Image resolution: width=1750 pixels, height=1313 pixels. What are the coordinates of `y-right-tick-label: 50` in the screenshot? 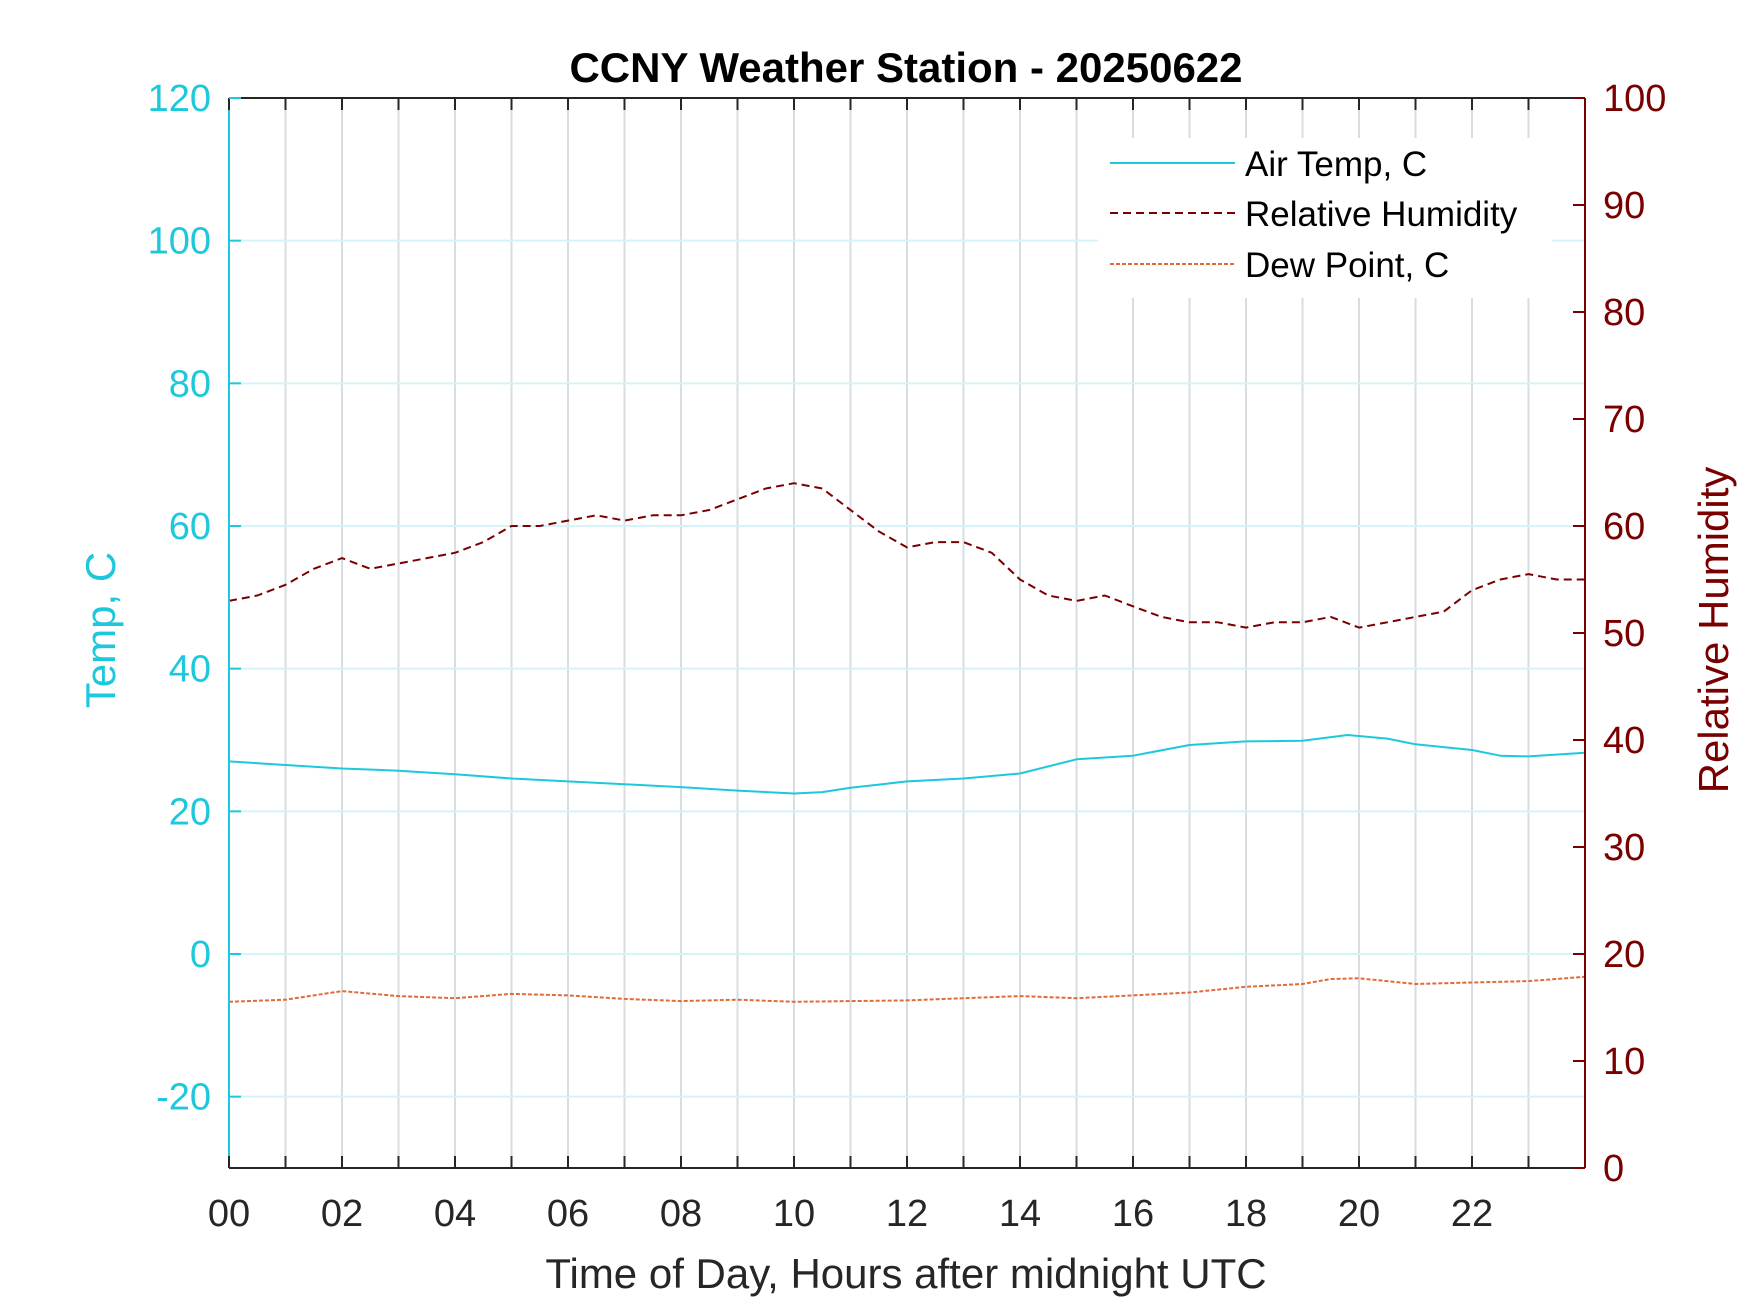 It's located at (1624, 634).